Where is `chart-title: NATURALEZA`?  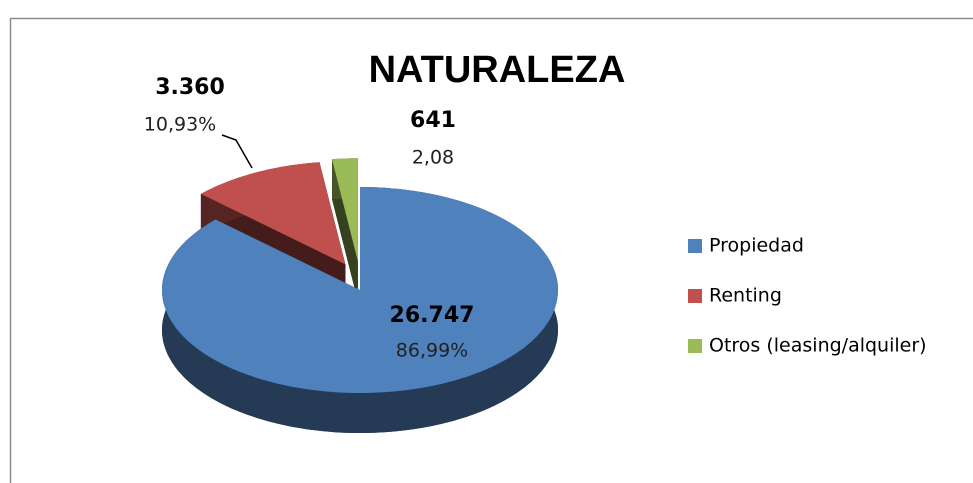 chart-title: NATURALEZA is located at coordinates (497, 70).